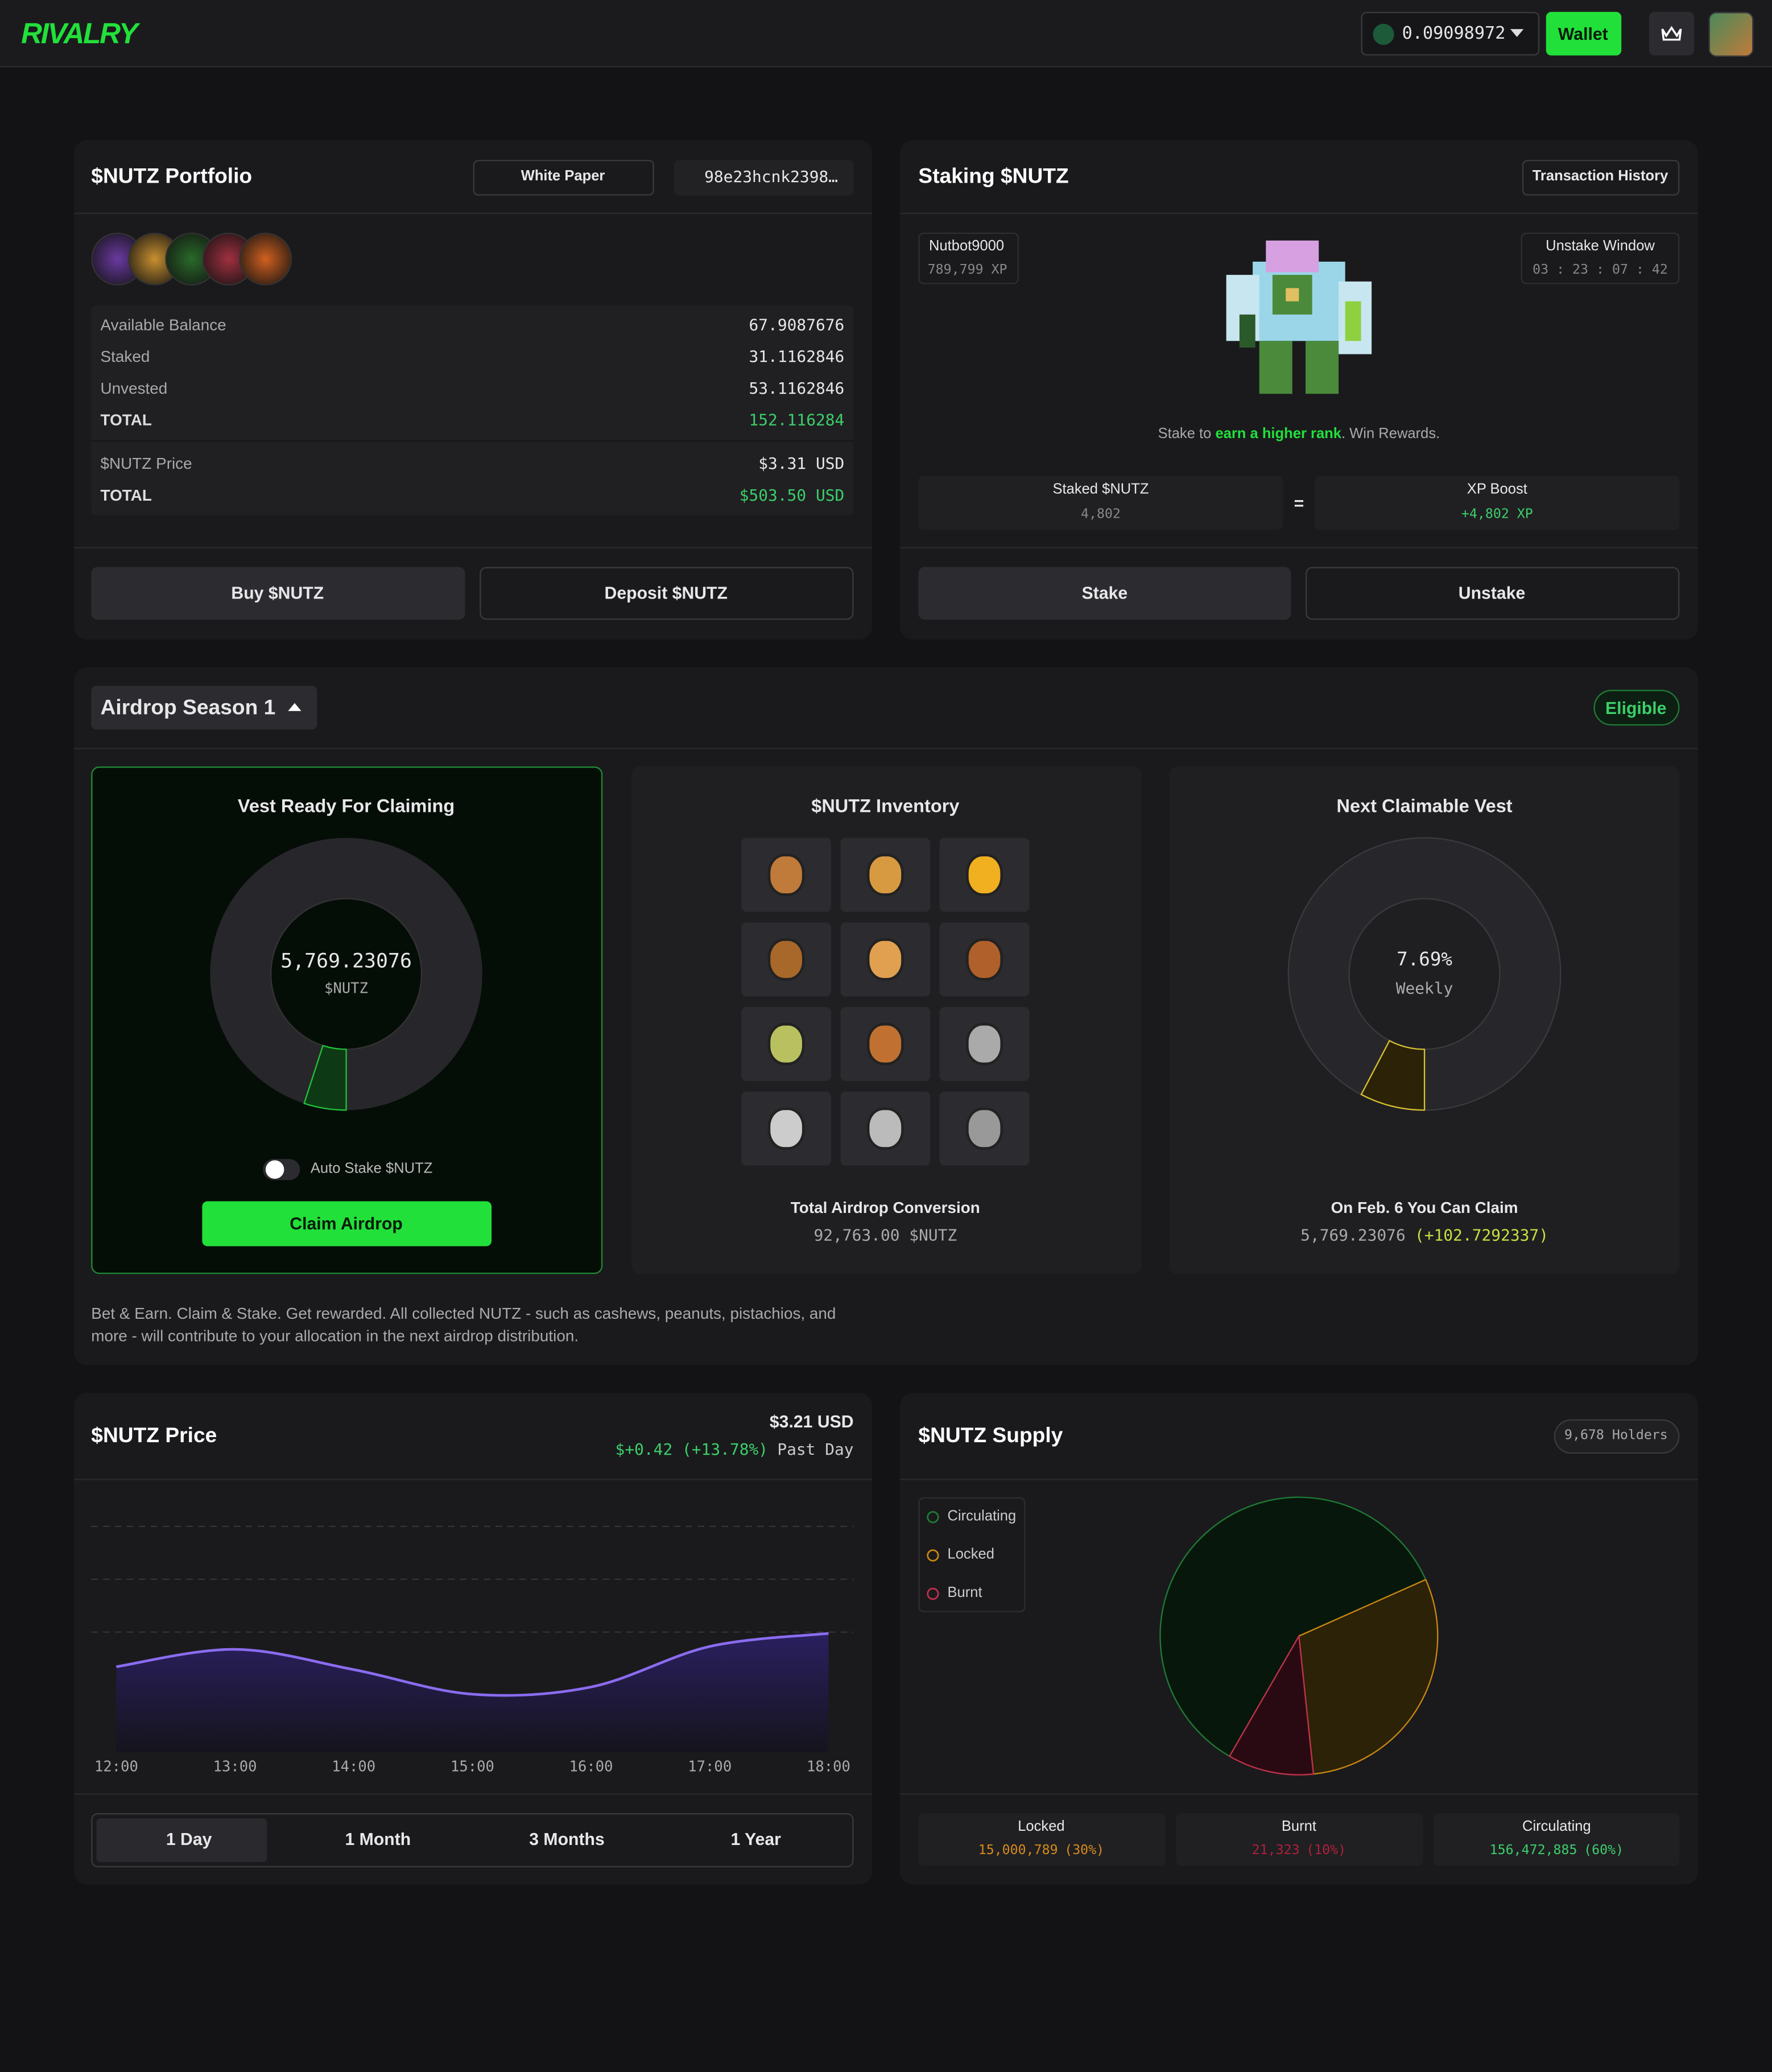  Describe the element at coordinates (265, 259) in the screenshot. I see `nft-avatar` at that location.